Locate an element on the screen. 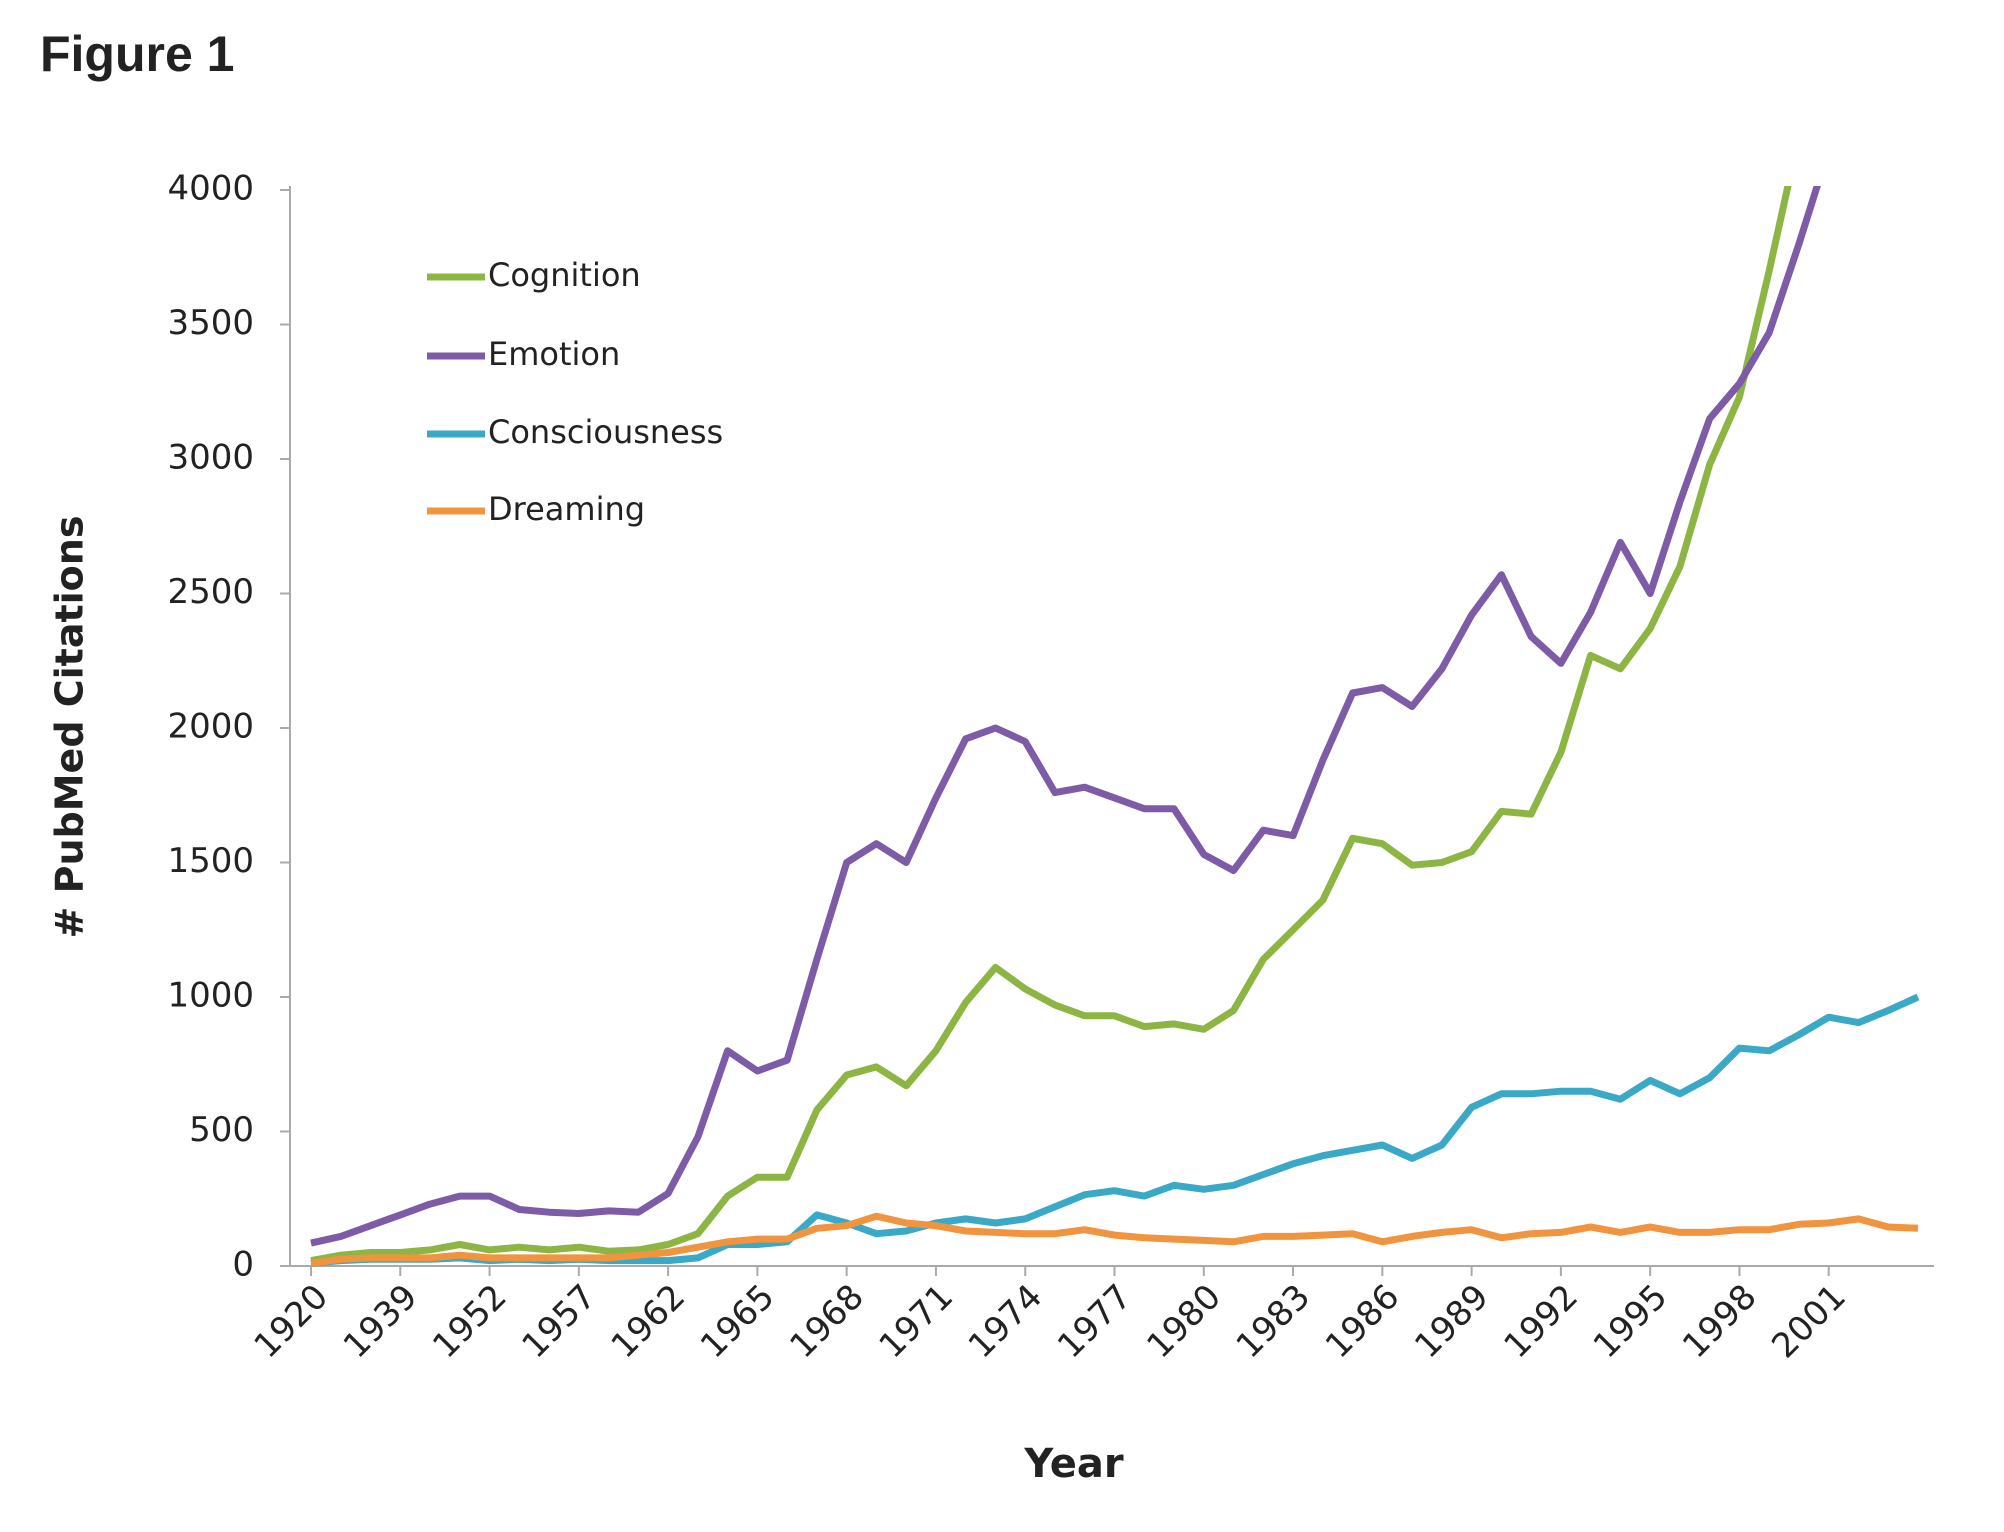 The width and height of the screenshot is (2004, 1532). x-tick-label: 1989 is located at coordinates (1451, 1321).